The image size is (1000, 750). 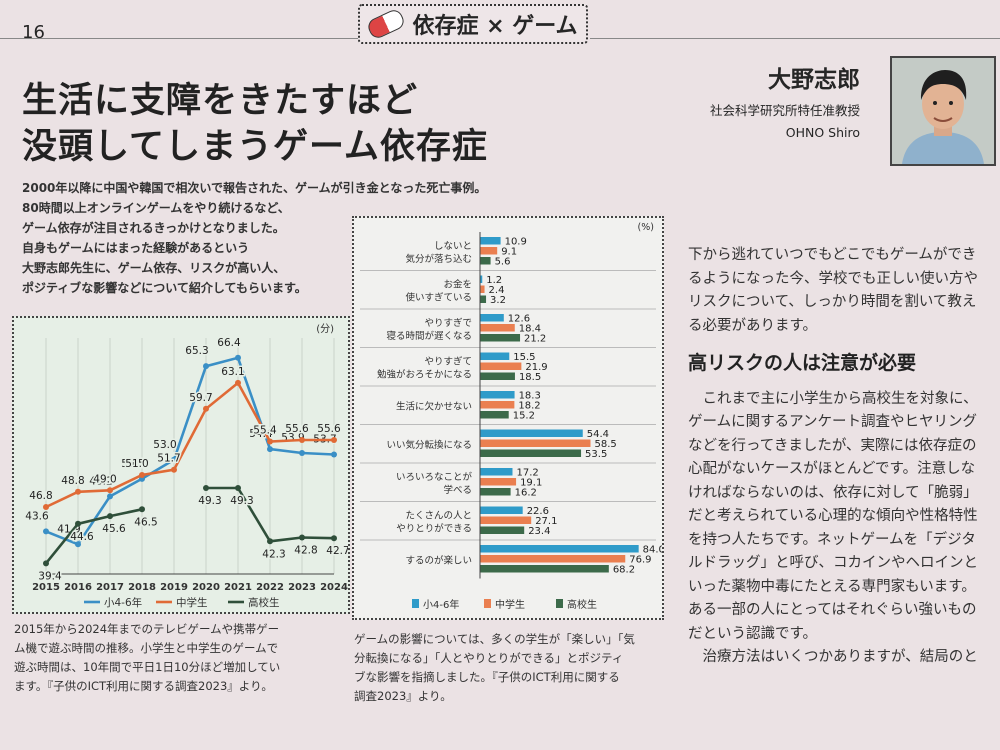 What do you see at coordinates (833, 398) in the screenshot?
I see `body-line: これまで主に小学生から高校生を対象に、` at bounding box center [833, 398].